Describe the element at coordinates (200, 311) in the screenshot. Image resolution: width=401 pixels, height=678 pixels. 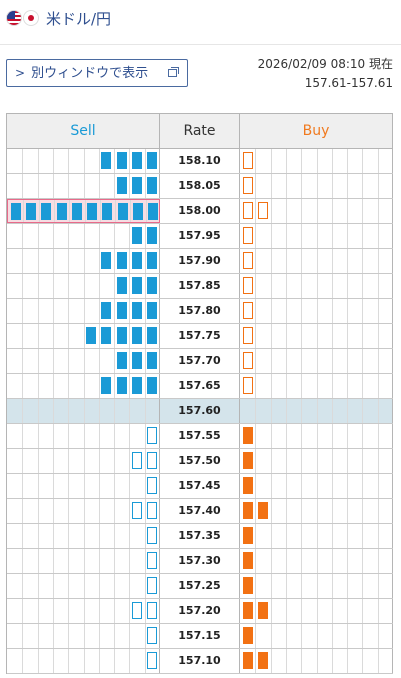
I see `table-row: 157.80` at that location.